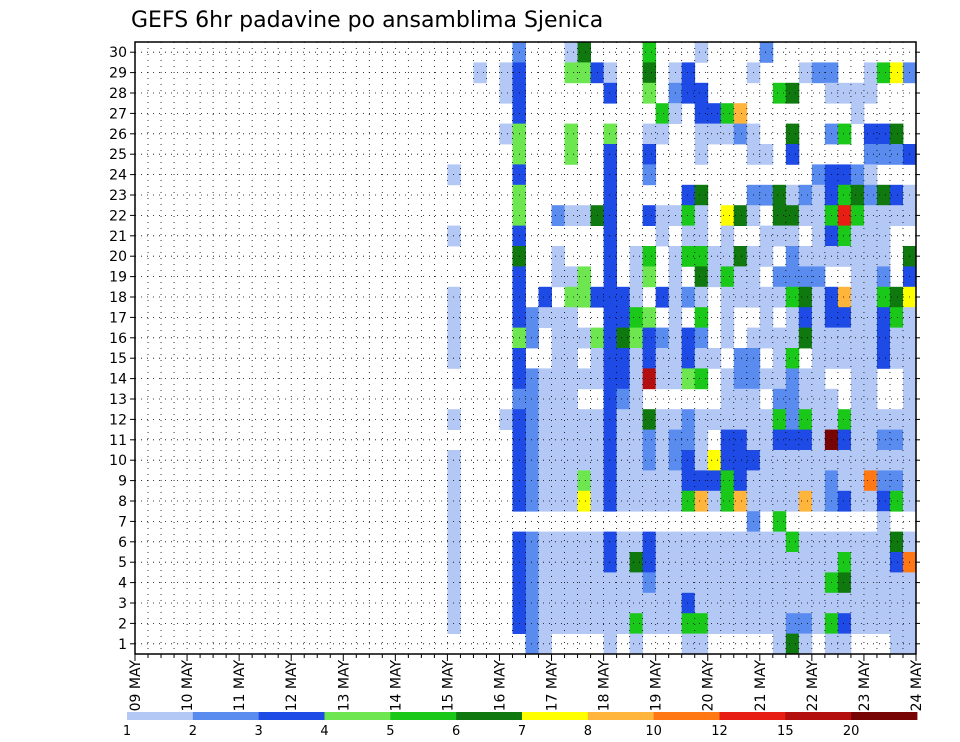  Describe the element at coordinates (188, 686) in the screenshot. I see `x-tick-label: 10 MAY` at that location.